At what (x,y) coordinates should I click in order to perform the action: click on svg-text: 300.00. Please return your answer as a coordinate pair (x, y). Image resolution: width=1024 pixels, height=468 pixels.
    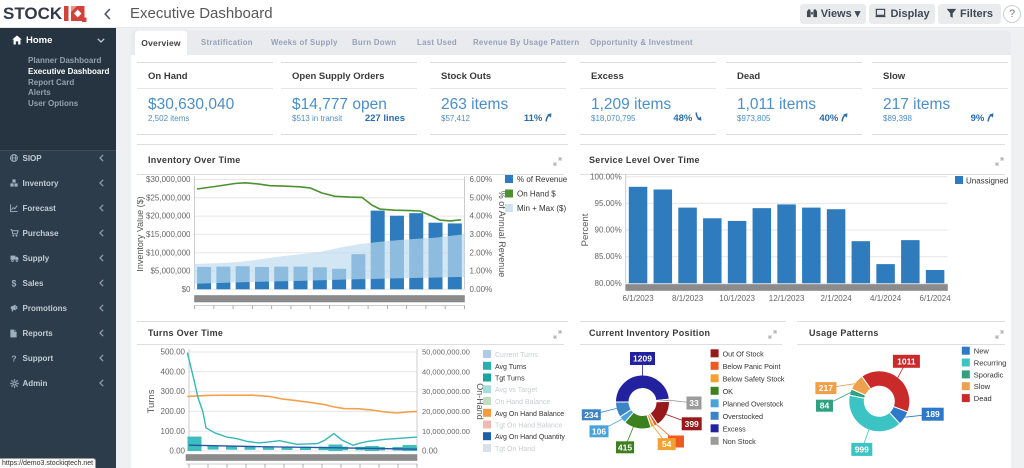
    Looking at the image, I should click on (173, 391).